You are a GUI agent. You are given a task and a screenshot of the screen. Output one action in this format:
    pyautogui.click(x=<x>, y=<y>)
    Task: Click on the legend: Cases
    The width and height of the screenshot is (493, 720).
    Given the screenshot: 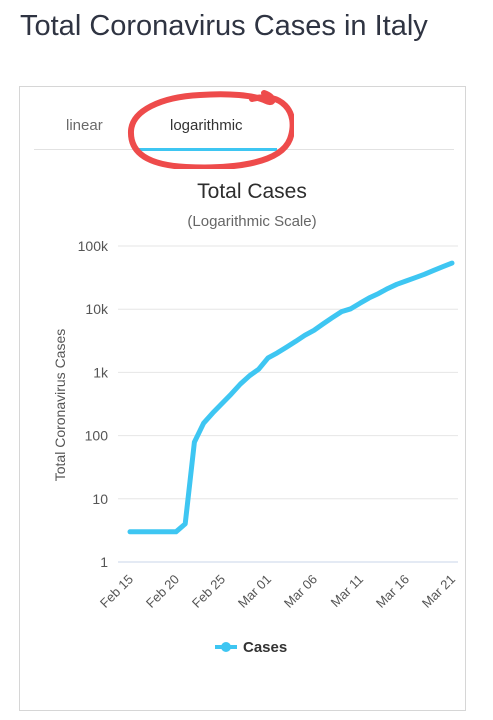 What is the action you would take?
    pyautogui.click(x=251, y=647)
    